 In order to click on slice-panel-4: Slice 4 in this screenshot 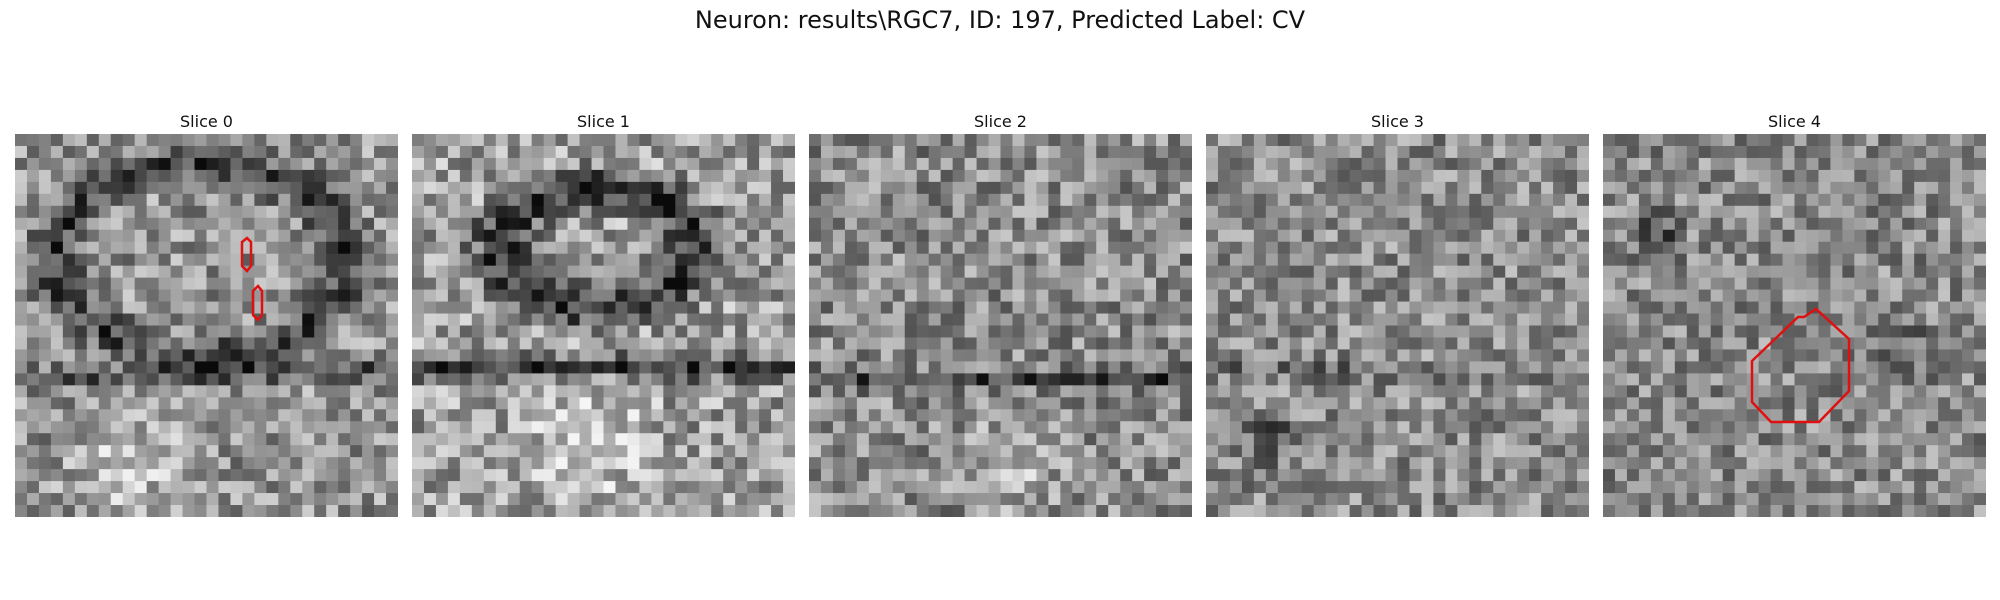, I will do `click(1794, 313)`.